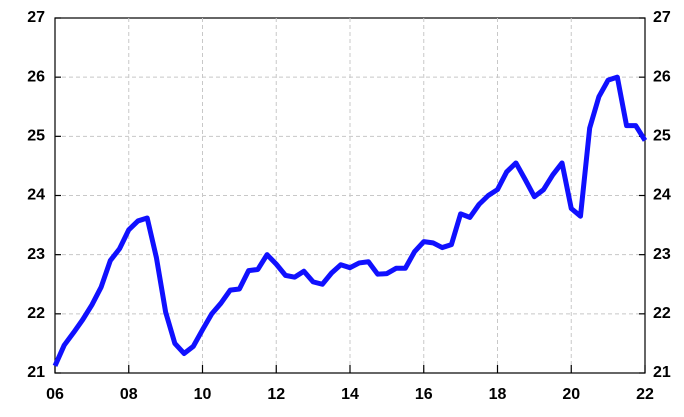 This screenshot has width=684, height=417. I want to click on y-tick-label: 24, so click(36, 195).